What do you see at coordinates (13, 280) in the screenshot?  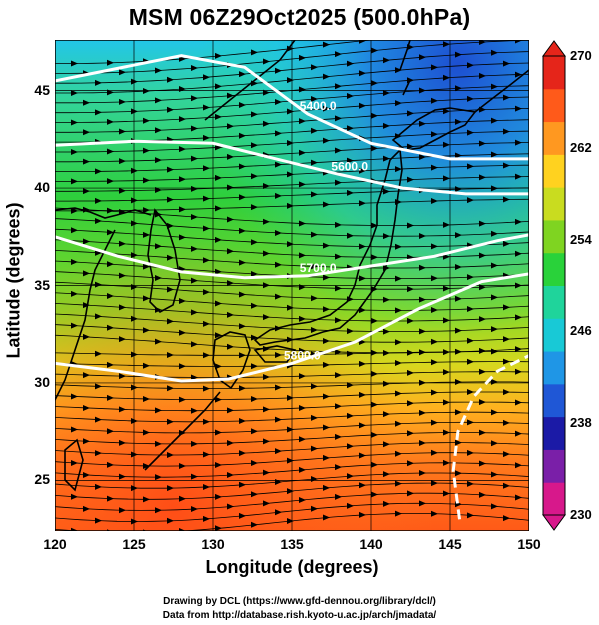 I see `y-axis-label: Latitude (degrees)` at bounding box center [13, 280].